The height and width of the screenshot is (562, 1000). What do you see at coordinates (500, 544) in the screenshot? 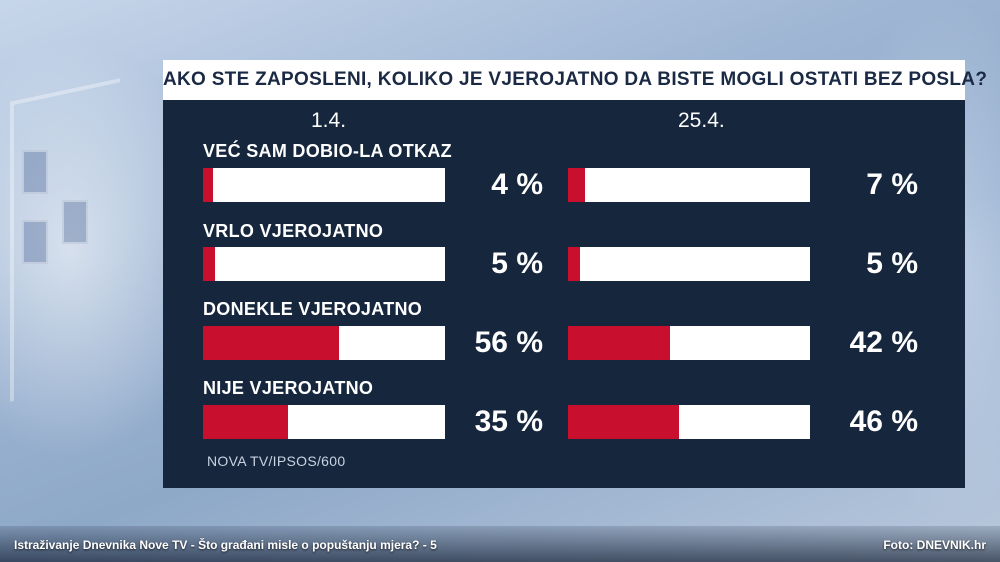
I see `caption-bar` at bounding box center [500, 544].